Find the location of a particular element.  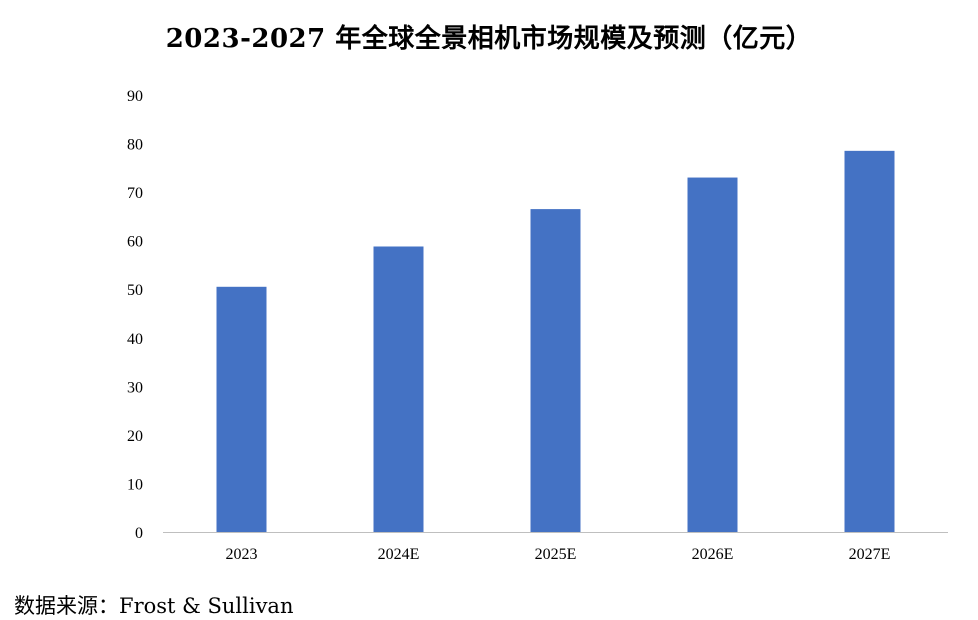

y-tick-label: 70 is located at coordinates (135, 193).